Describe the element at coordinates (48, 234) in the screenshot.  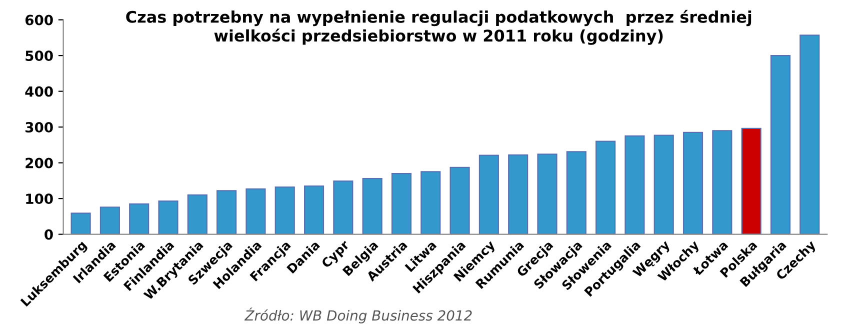
I see `y-tick-label: 0` at that location.